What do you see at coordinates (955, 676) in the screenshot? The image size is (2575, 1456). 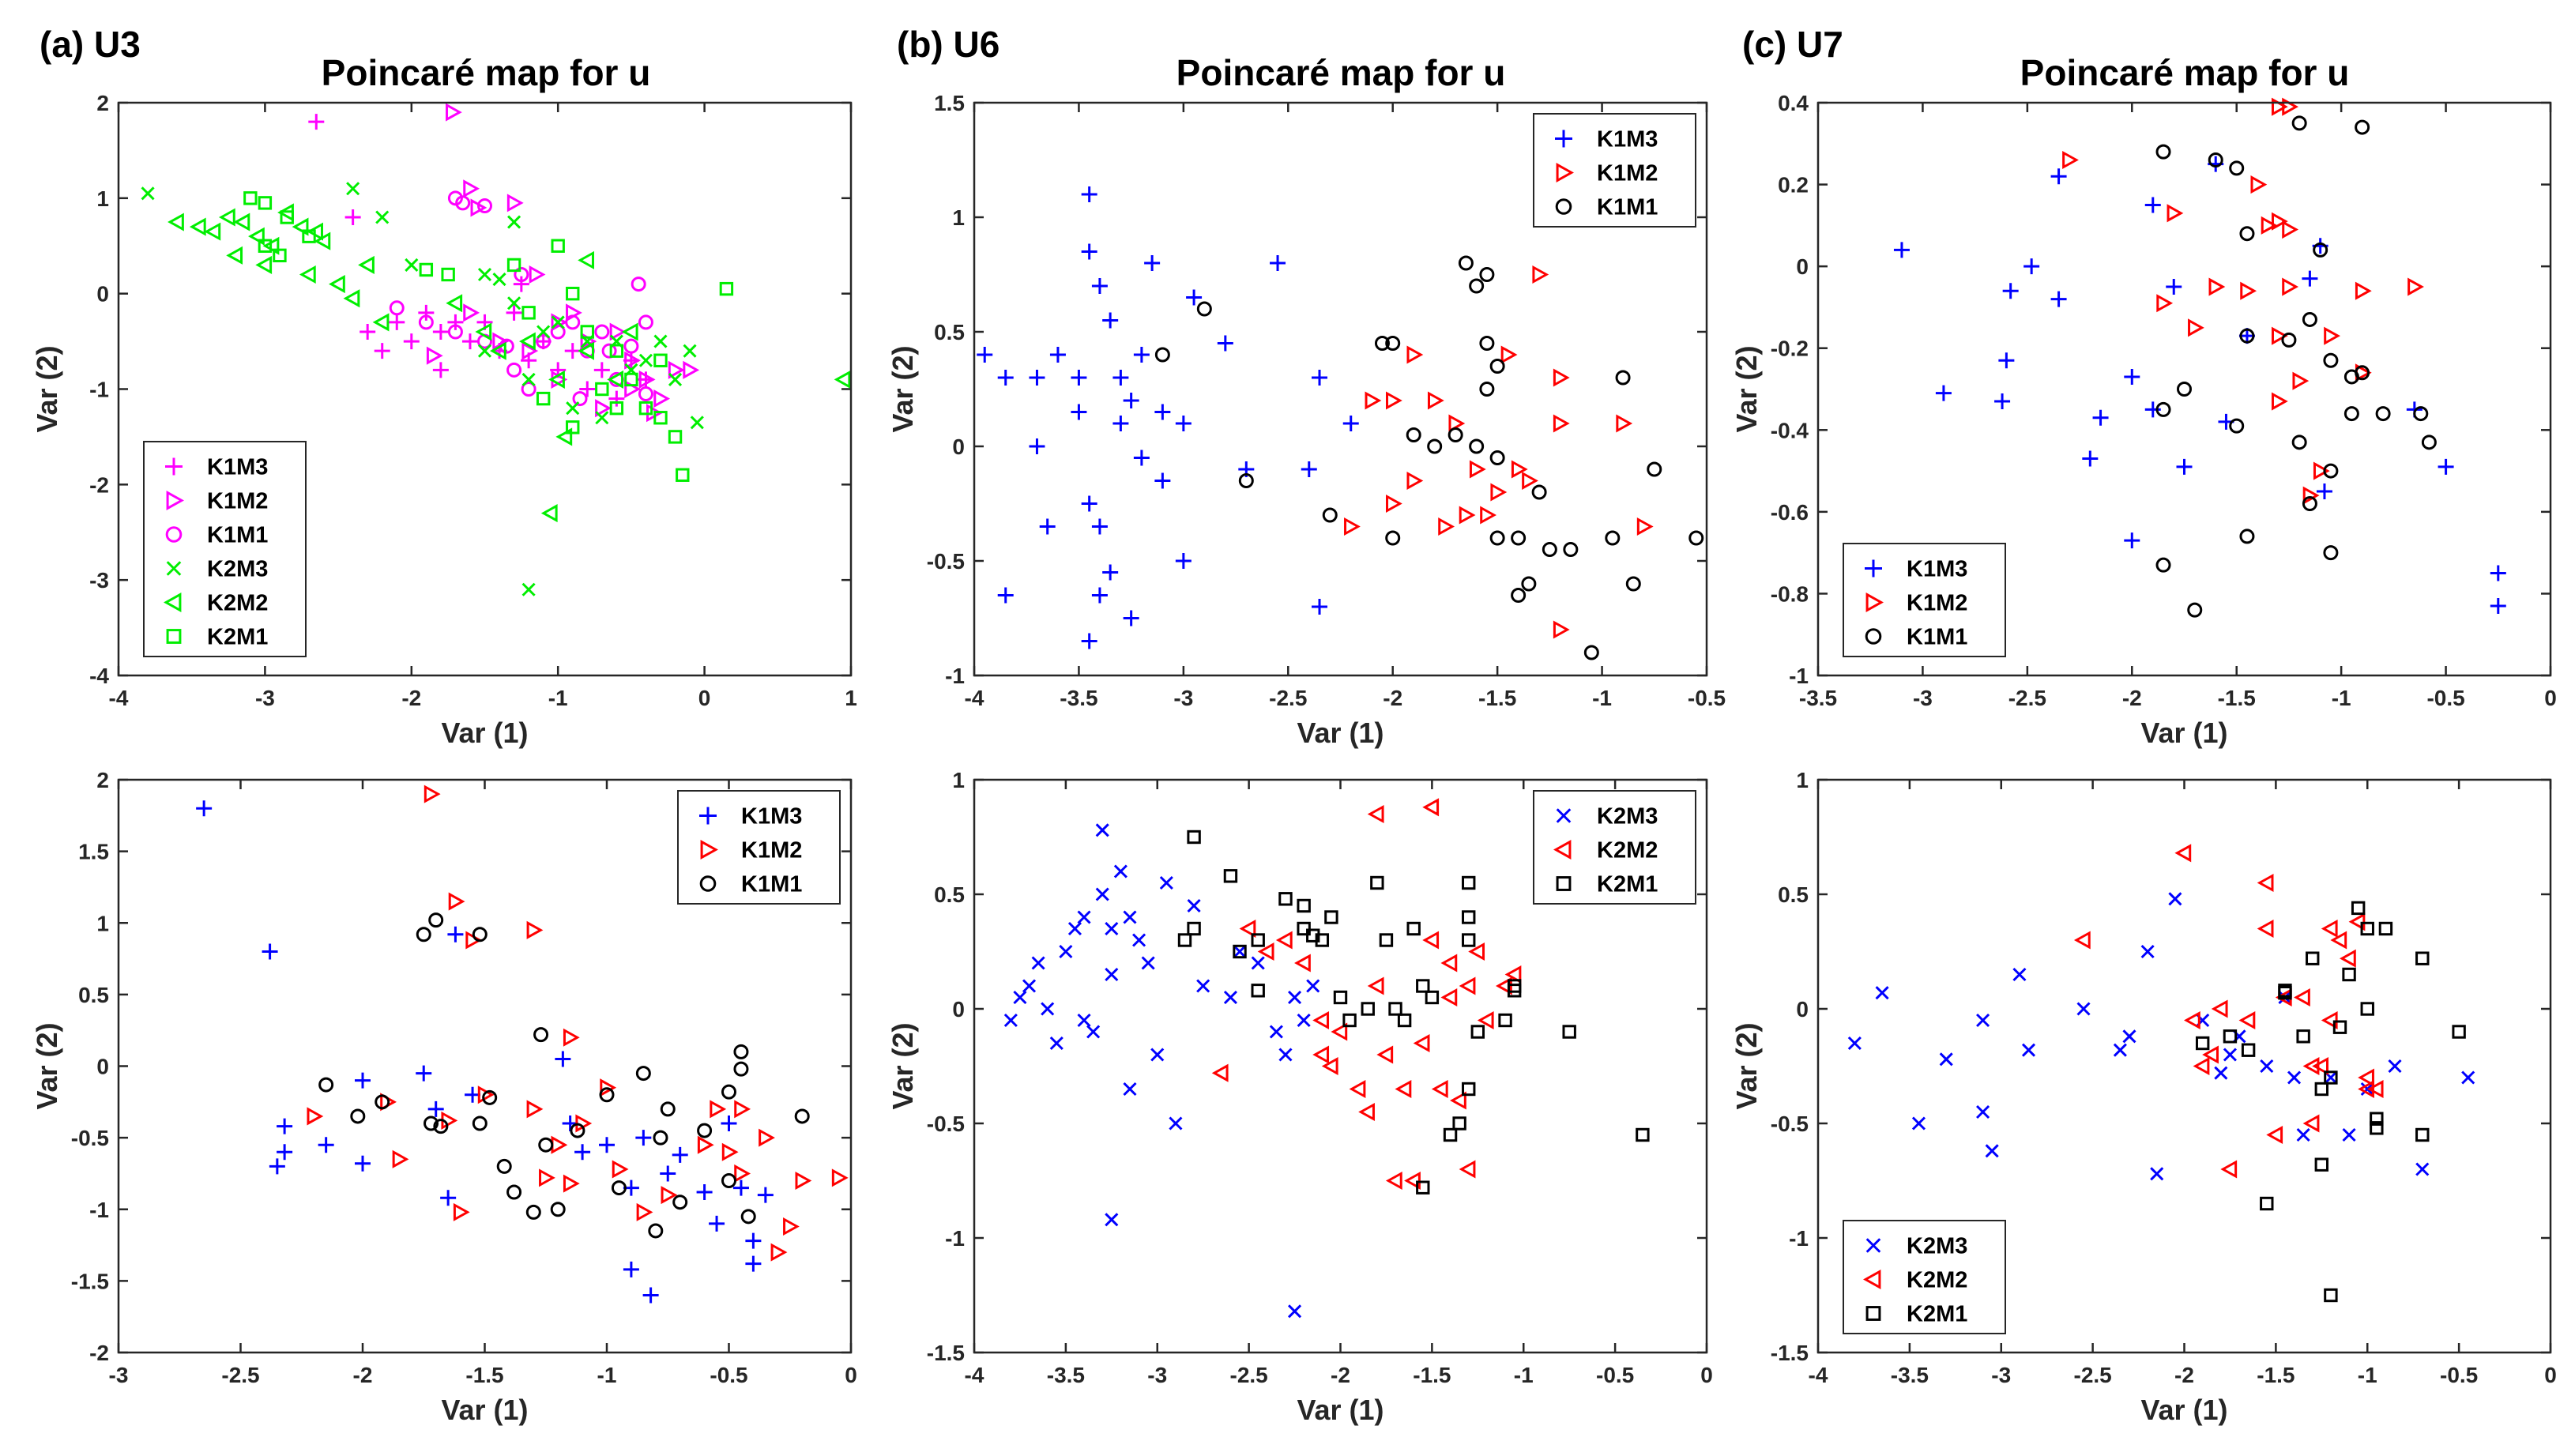 I see `y-tick-label: -1` at bounding box center [955, 676].